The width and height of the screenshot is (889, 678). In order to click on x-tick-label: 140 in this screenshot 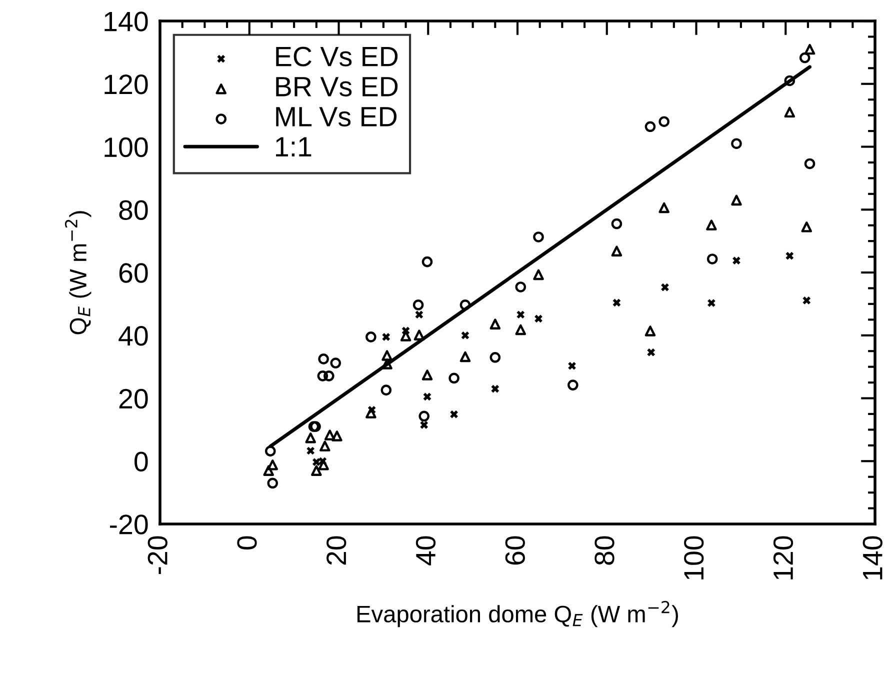, I will do `click(872, 558)`.